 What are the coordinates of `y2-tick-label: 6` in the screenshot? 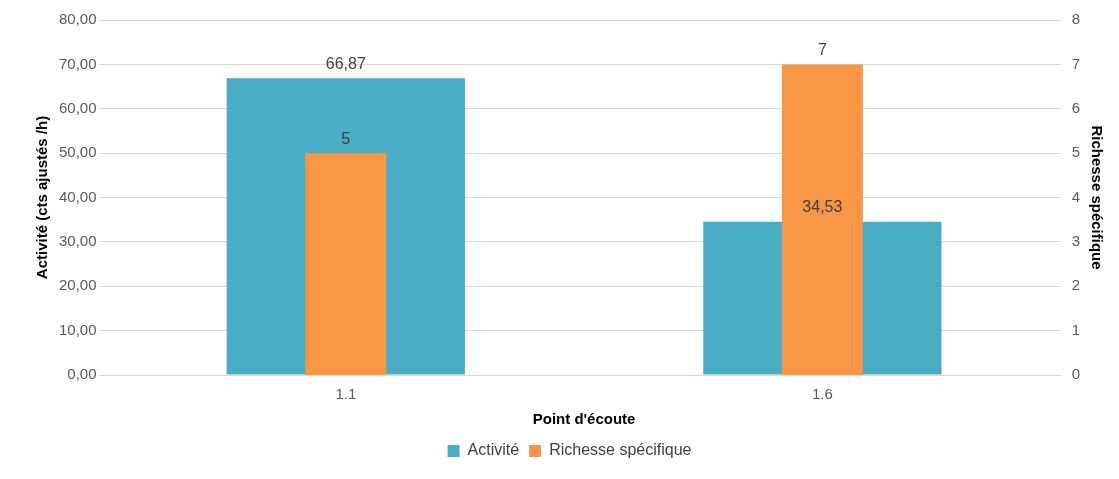 It's located at (1075, 107).